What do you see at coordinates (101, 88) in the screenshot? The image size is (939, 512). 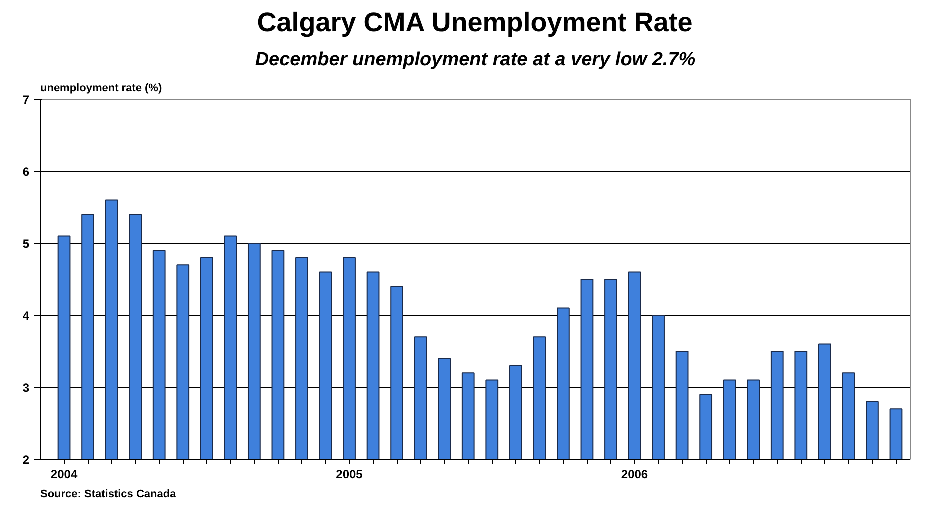 I see `y-axis-title: unemployment rate (%)` at bounding box center [101, 88].